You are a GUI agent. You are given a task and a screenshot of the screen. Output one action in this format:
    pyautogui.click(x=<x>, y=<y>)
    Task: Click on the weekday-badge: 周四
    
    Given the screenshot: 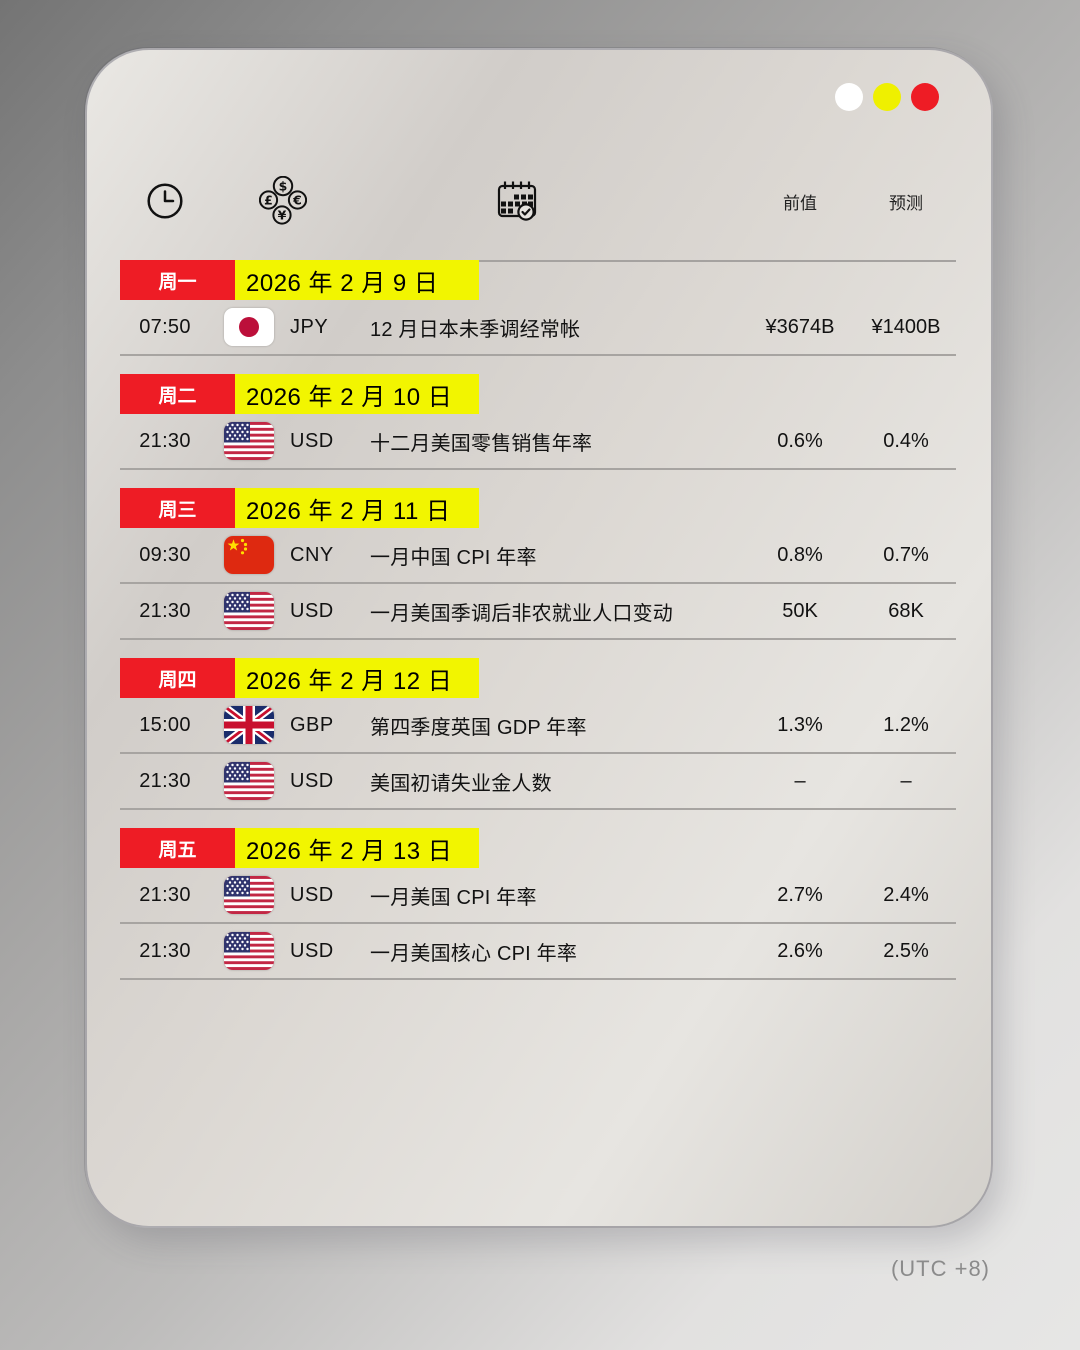 What is the action you would take?
    pyautogui.click(x=177, y=678)
    